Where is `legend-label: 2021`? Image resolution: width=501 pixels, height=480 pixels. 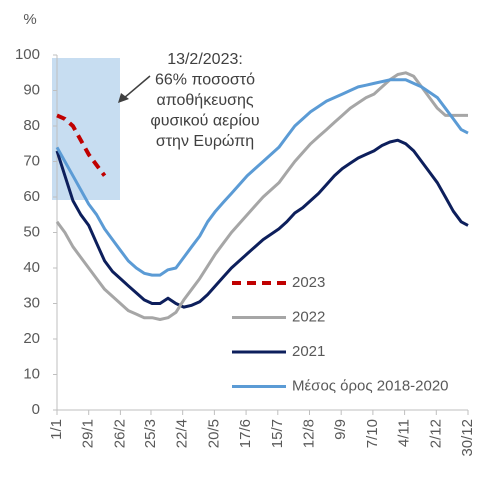 legend-label: 2021 is located at coordinates (308, 351).